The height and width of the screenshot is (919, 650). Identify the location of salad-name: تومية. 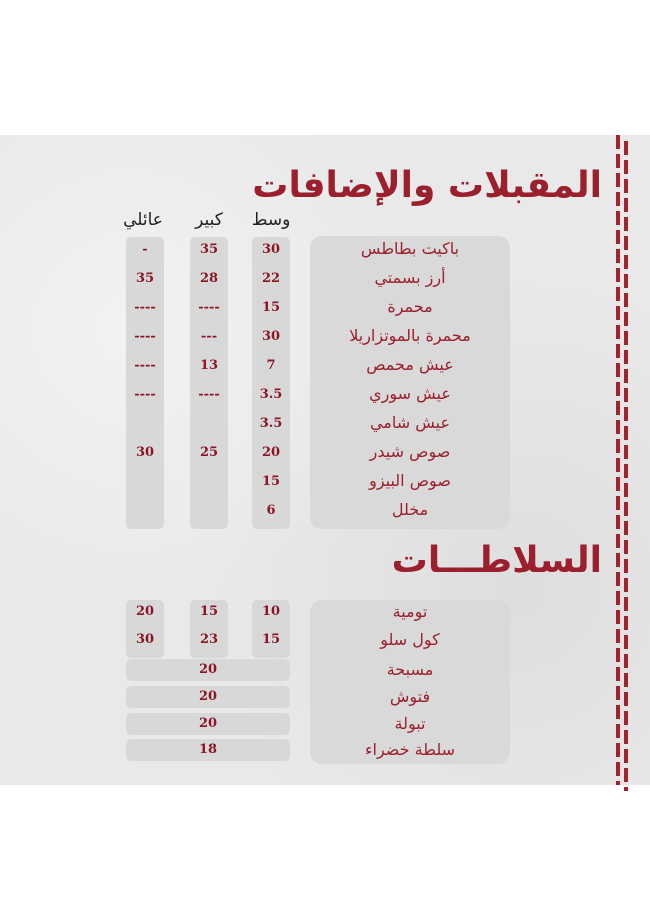
(410, 611).